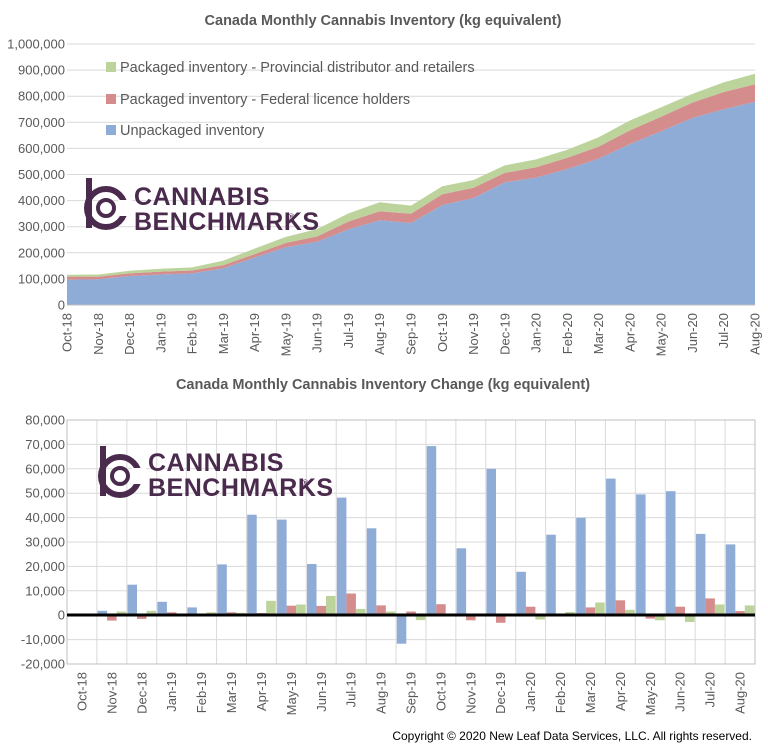 This screenshot has height=747, width=768. What do you see at coordinates (45, 590) in the screenshot?
I see `chart2-y-tick-label: 10,000` at bounding box center [45, 590].